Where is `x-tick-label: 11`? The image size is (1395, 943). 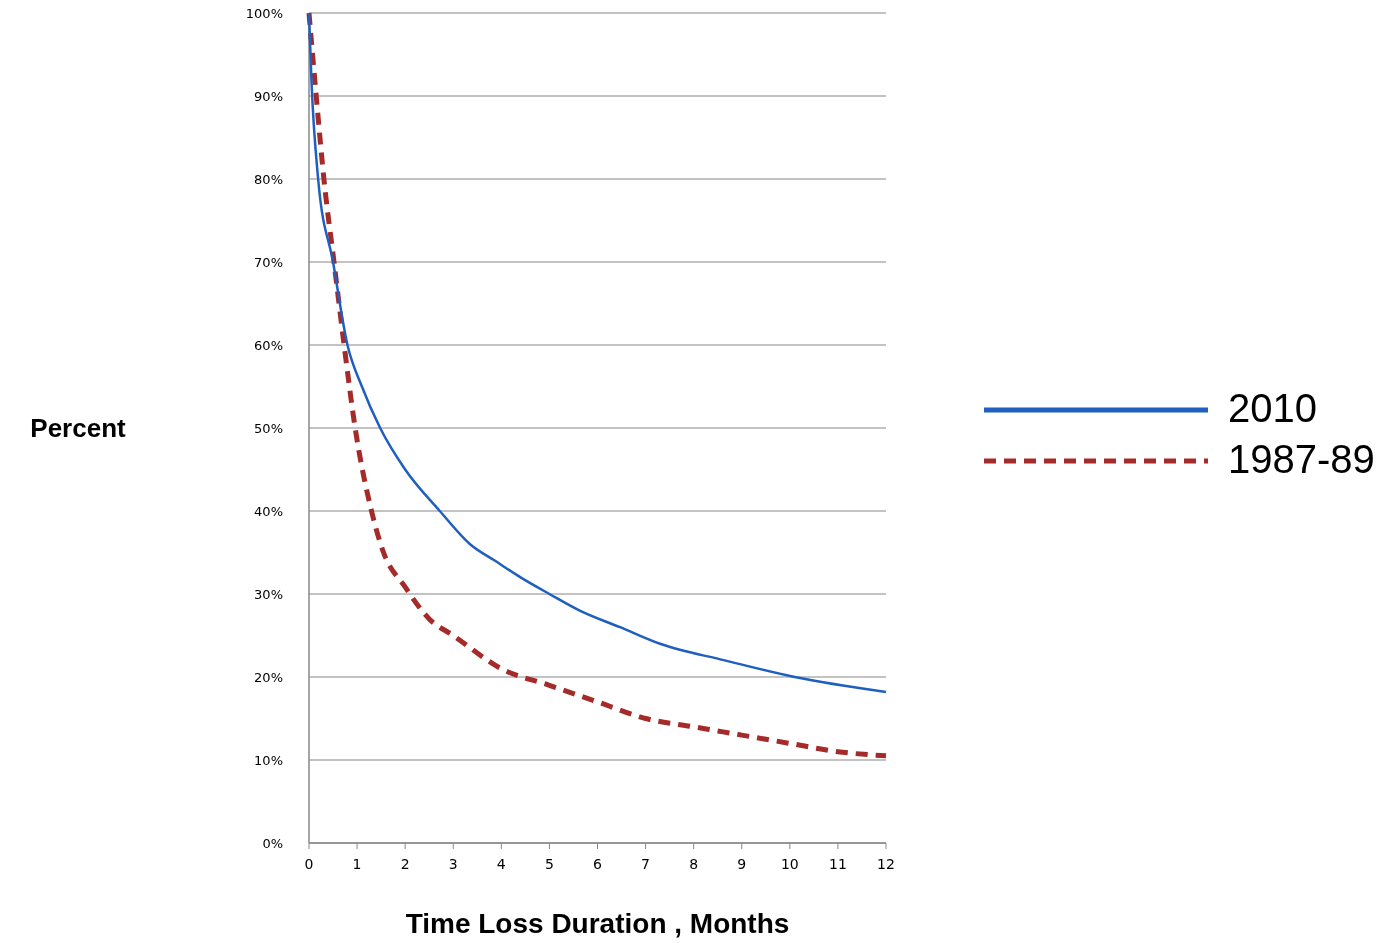 x-tick-label: 11 is located at coordinates (838, 864).